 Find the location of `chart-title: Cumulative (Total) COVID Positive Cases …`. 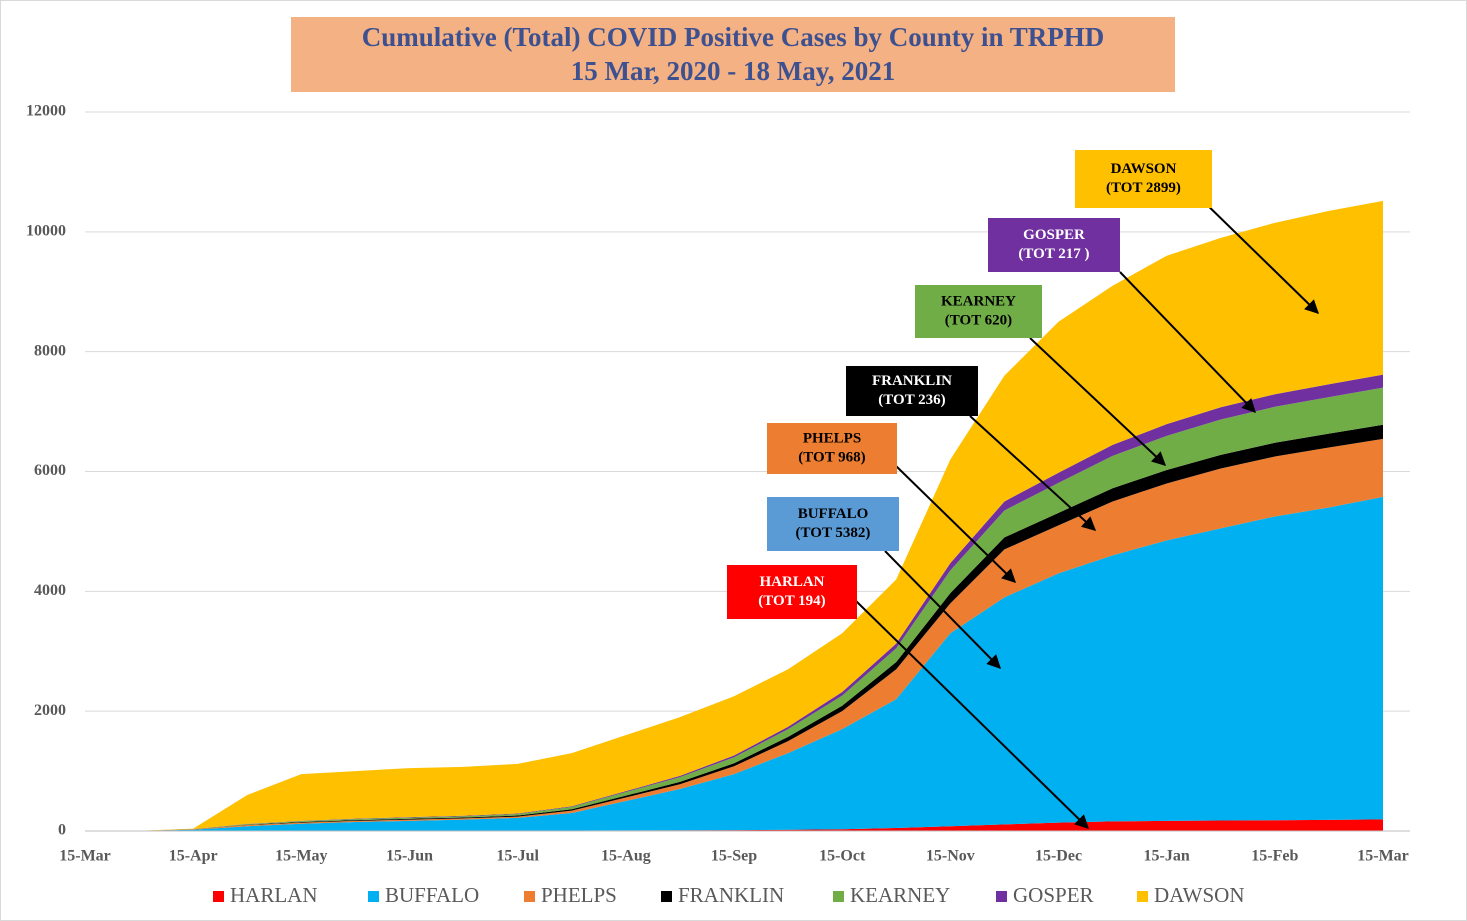

chart-title: Cumulative (Total) COVID Positive Cases … is located at coordinates (733, 37).